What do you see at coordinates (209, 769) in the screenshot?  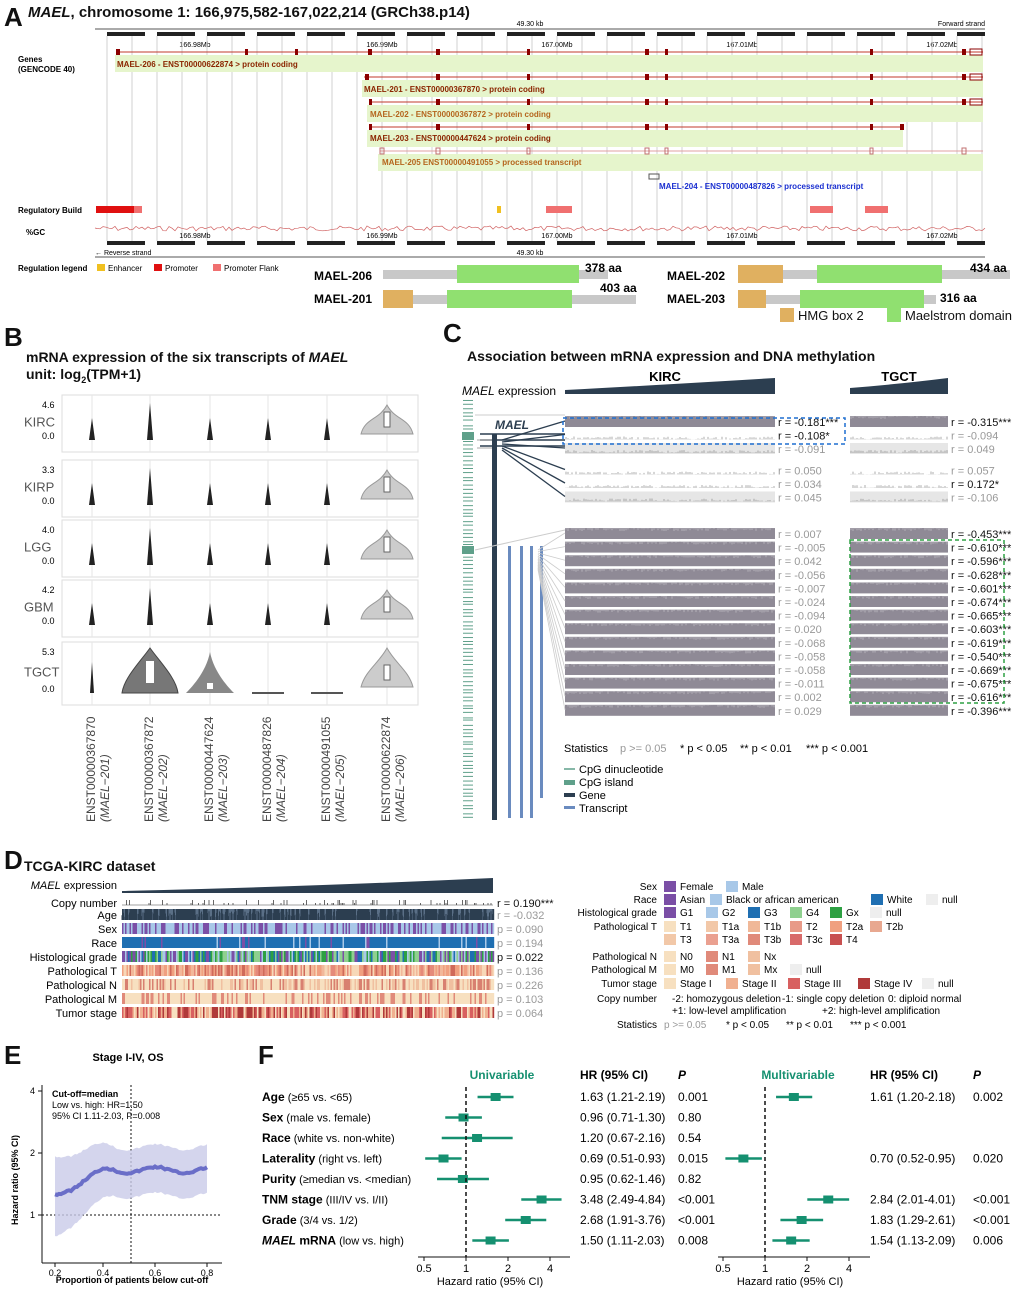 I see `svg-text: ENST00000447624` at bounding box center [209, 769].